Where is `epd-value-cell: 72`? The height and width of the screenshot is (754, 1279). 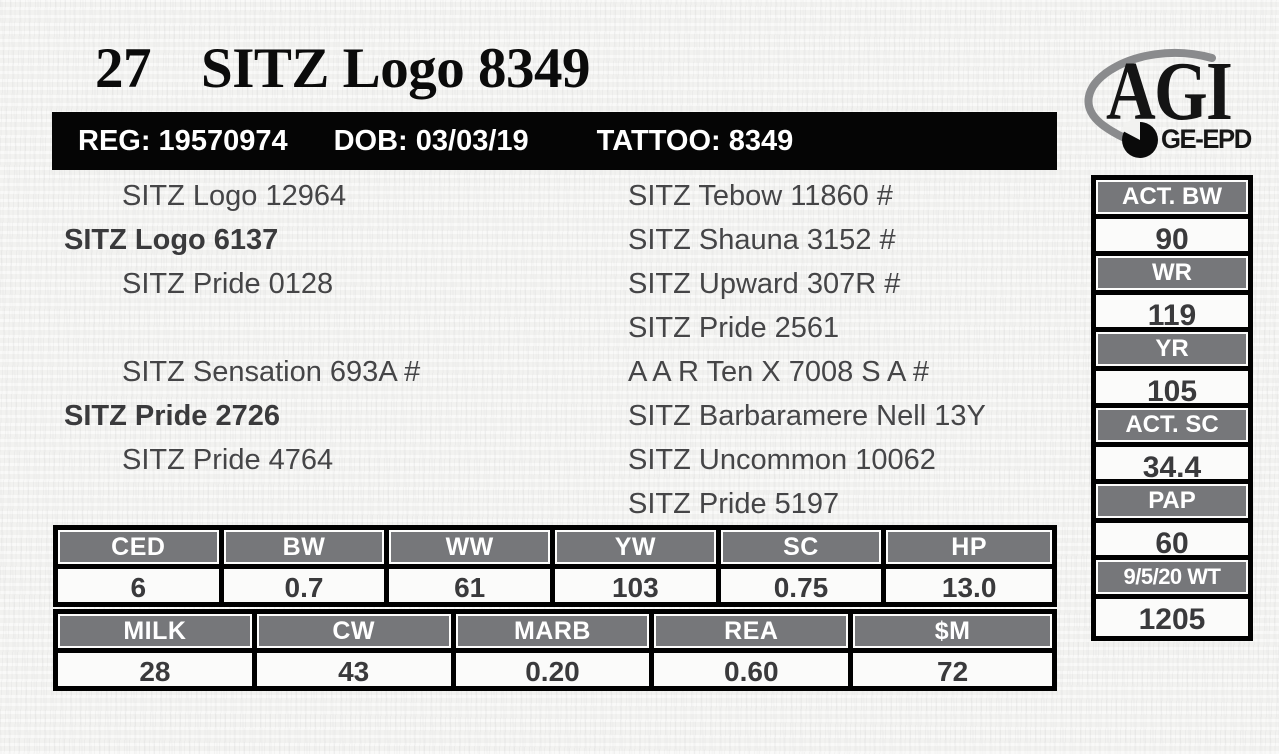
epd-value-cell: 72 is located at coordinates (952, 667).